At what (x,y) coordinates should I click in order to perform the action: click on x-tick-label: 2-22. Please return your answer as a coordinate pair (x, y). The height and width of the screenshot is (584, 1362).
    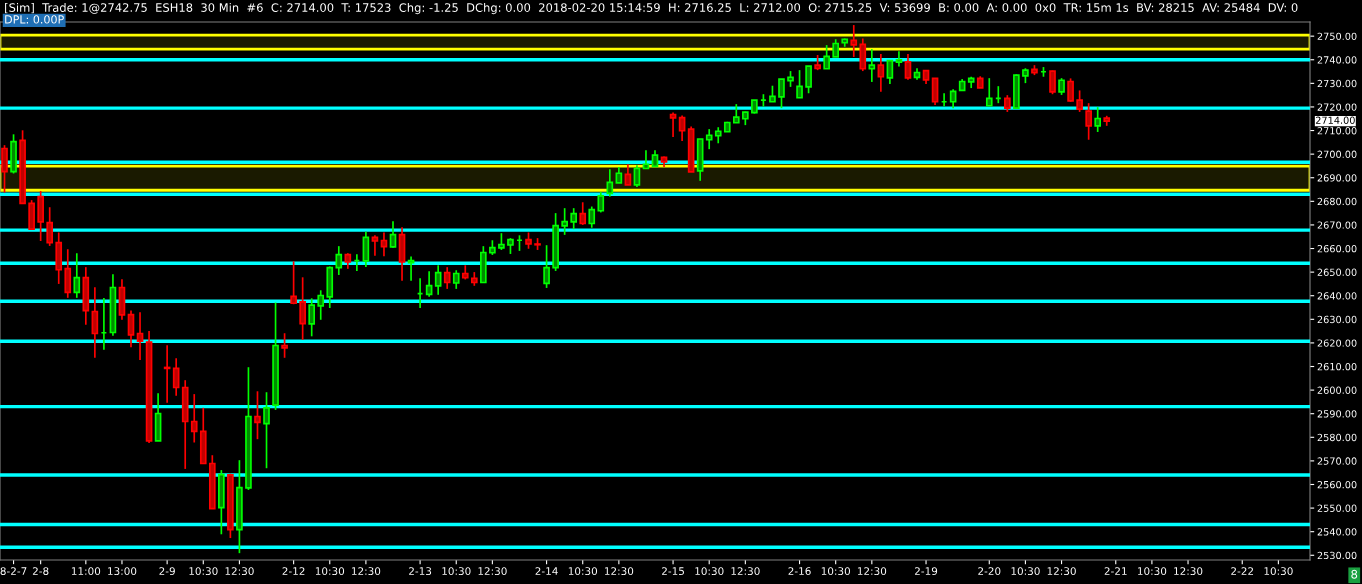
    Looking at the image, I should click on (1242, 571).